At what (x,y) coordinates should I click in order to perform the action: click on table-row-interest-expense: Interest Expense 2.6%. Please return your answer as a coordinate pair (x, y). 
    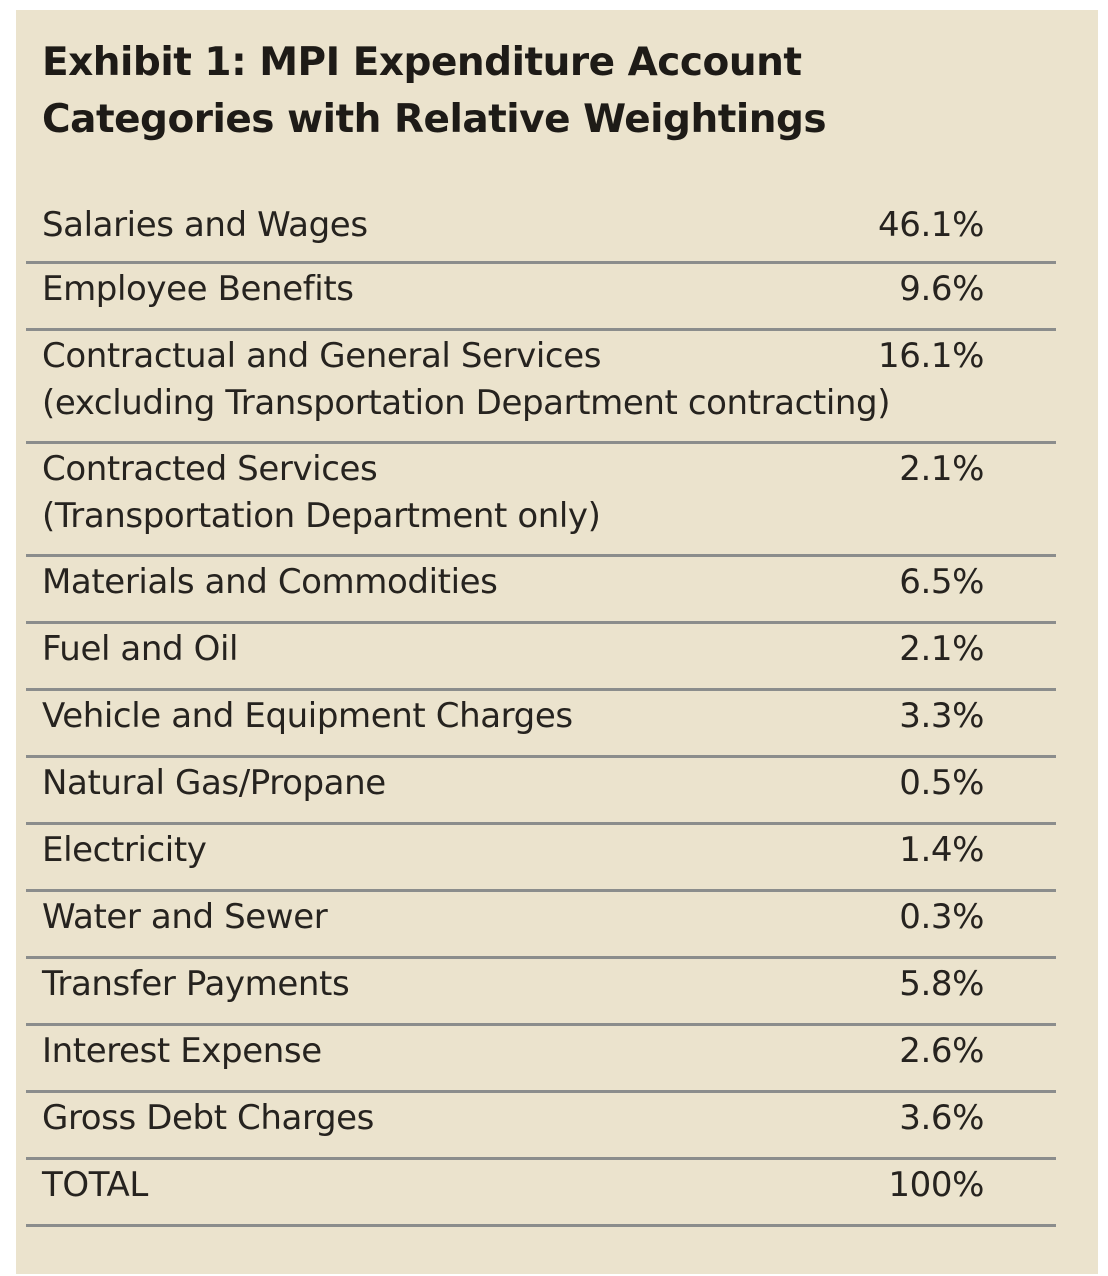
    Looking at the image, I should click on (541, 1059).